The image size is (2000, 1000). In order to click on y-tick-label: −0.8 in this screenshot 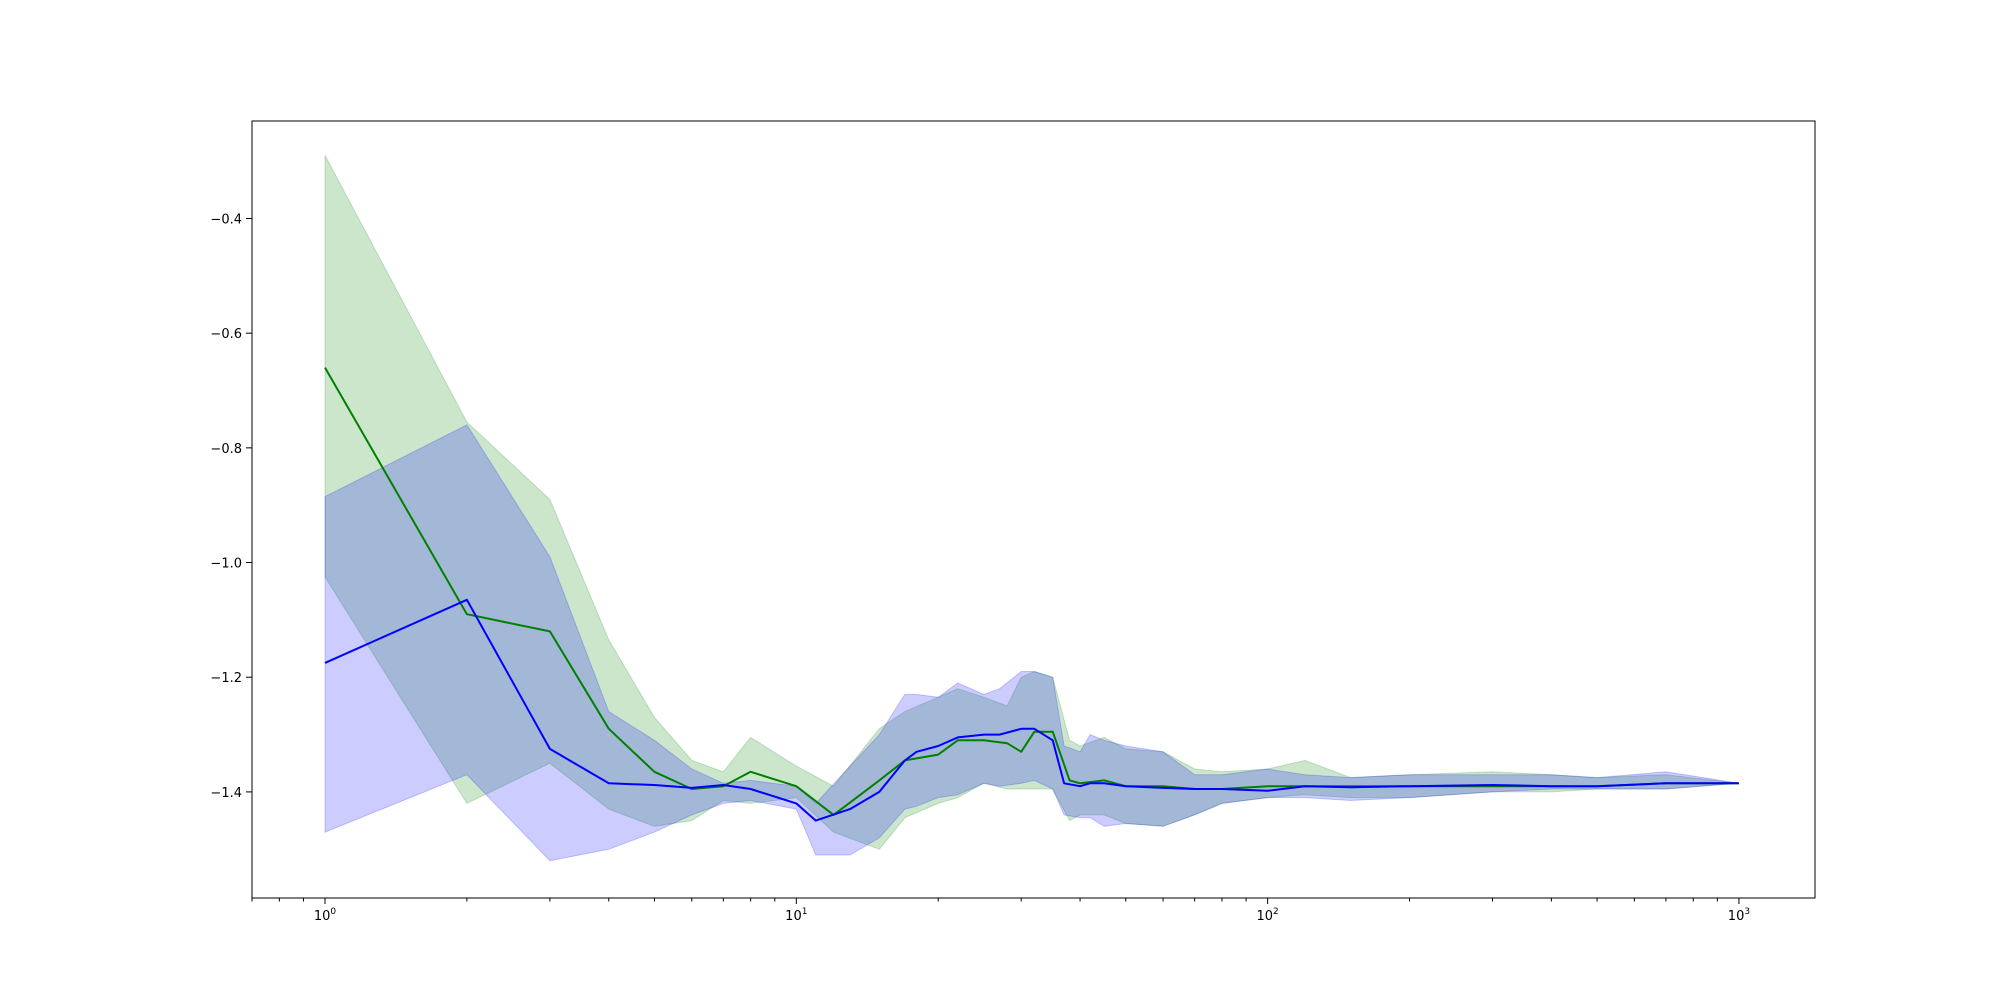, I will do `click(226, 449)`.